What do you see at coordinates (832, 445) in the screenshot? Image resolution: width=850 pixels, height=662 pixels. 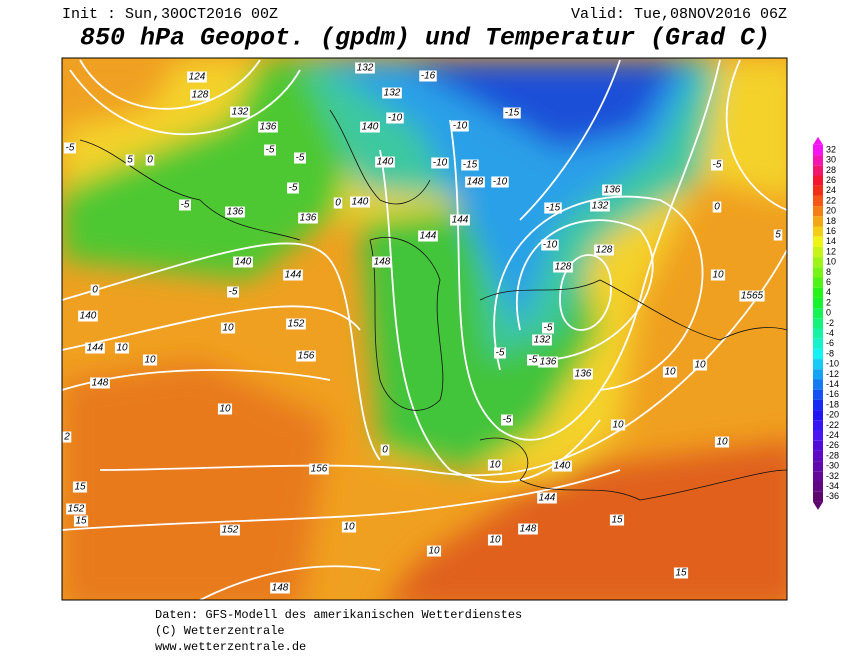 I see `colorbar-label: -26` at bounding box center [832, 445].